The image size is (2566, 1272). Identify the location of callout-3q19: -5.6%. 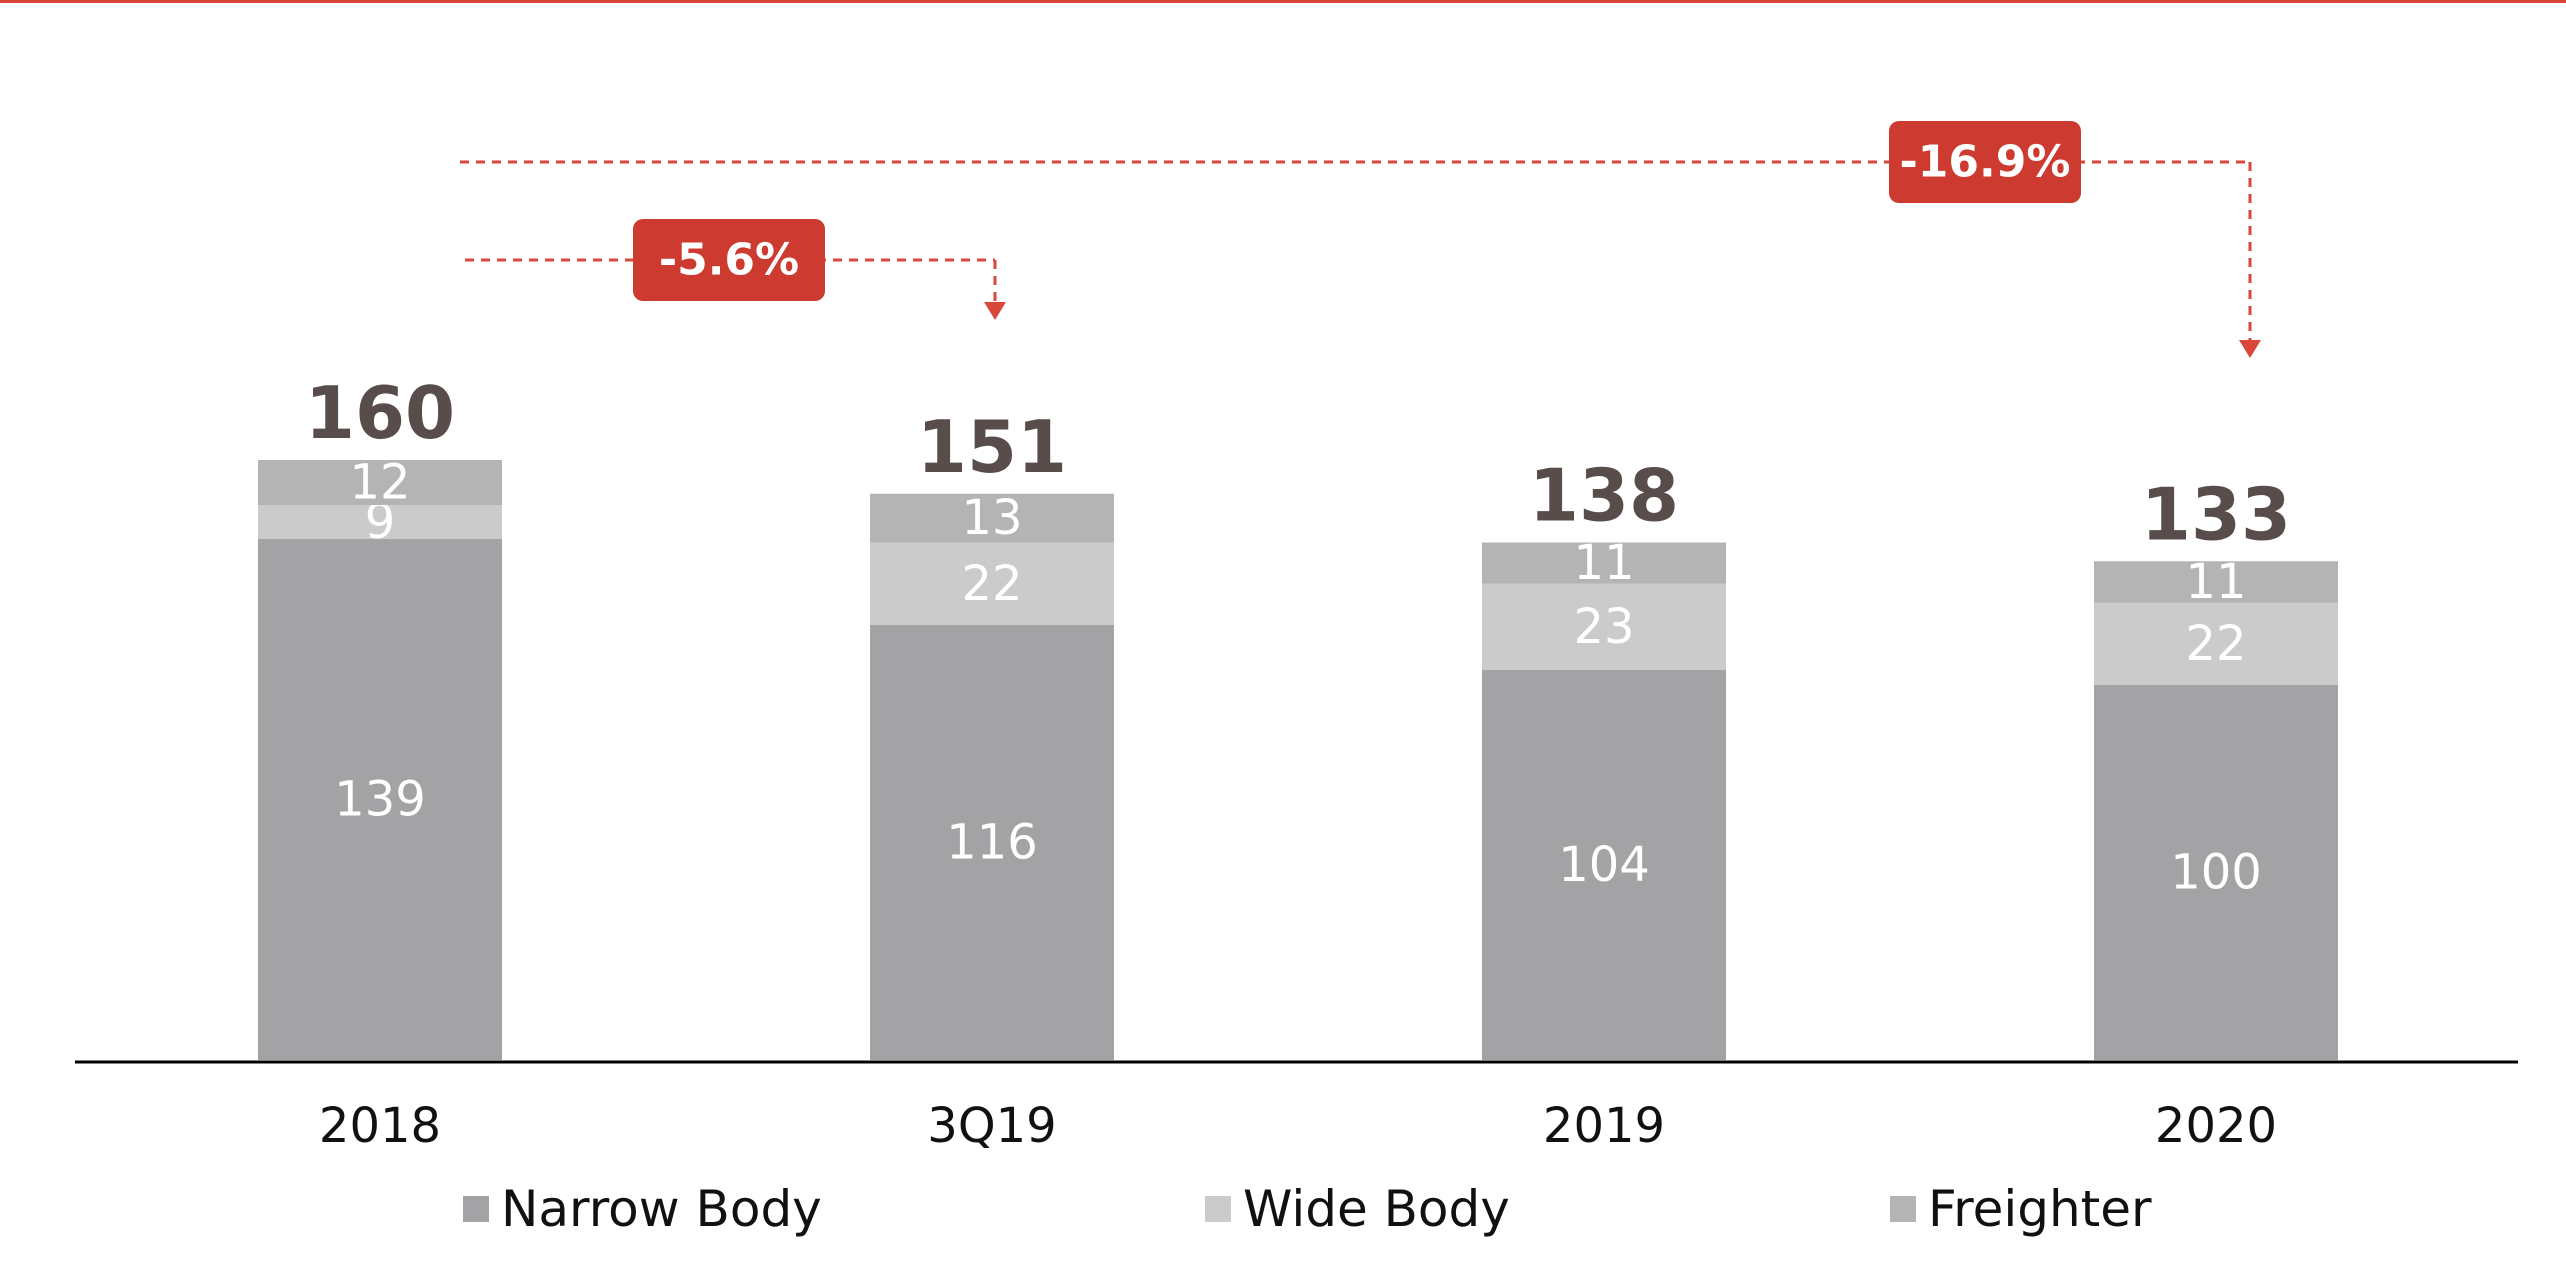
(735, 269).